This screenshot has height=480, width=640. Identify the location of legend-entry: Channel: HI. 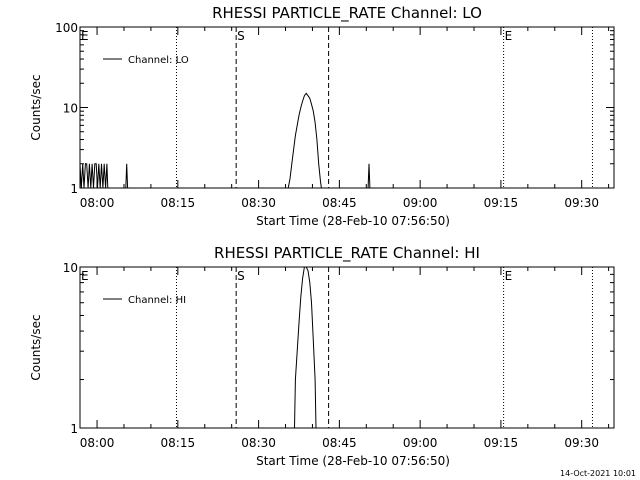
(157, 300).